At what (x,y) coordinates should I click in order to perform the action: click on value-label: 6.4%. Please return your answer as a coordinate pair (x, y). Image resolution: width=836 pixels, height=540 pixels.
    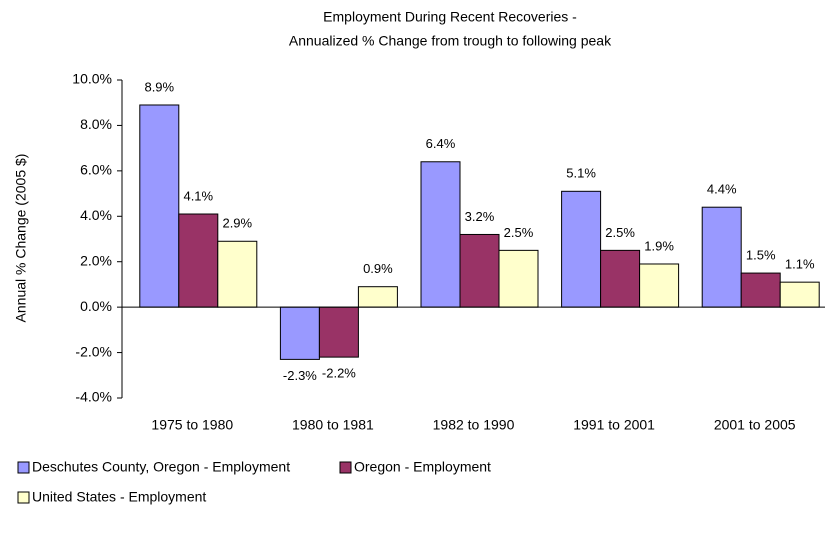
    Looking at the image, I should click on (441, 143).